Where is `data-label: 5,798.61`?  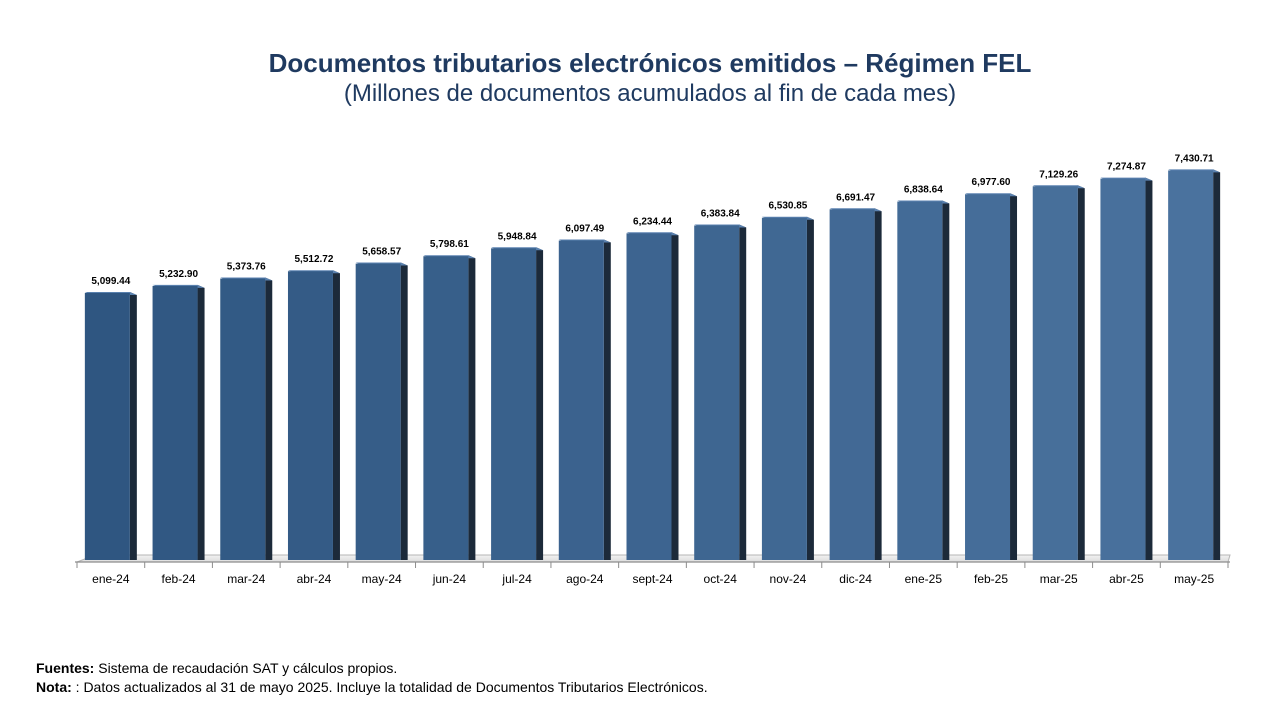
data-label: 5,798.61 is located at coordinates (449, 244).